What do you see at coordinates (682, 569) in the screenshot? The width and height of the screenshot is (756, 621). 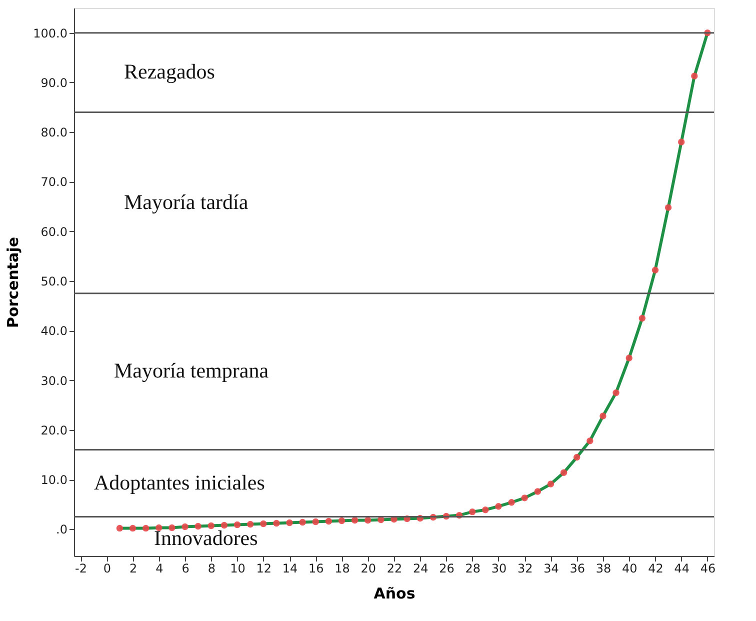 I see `x-tick-label: 44` at bounding box center [682, 569].